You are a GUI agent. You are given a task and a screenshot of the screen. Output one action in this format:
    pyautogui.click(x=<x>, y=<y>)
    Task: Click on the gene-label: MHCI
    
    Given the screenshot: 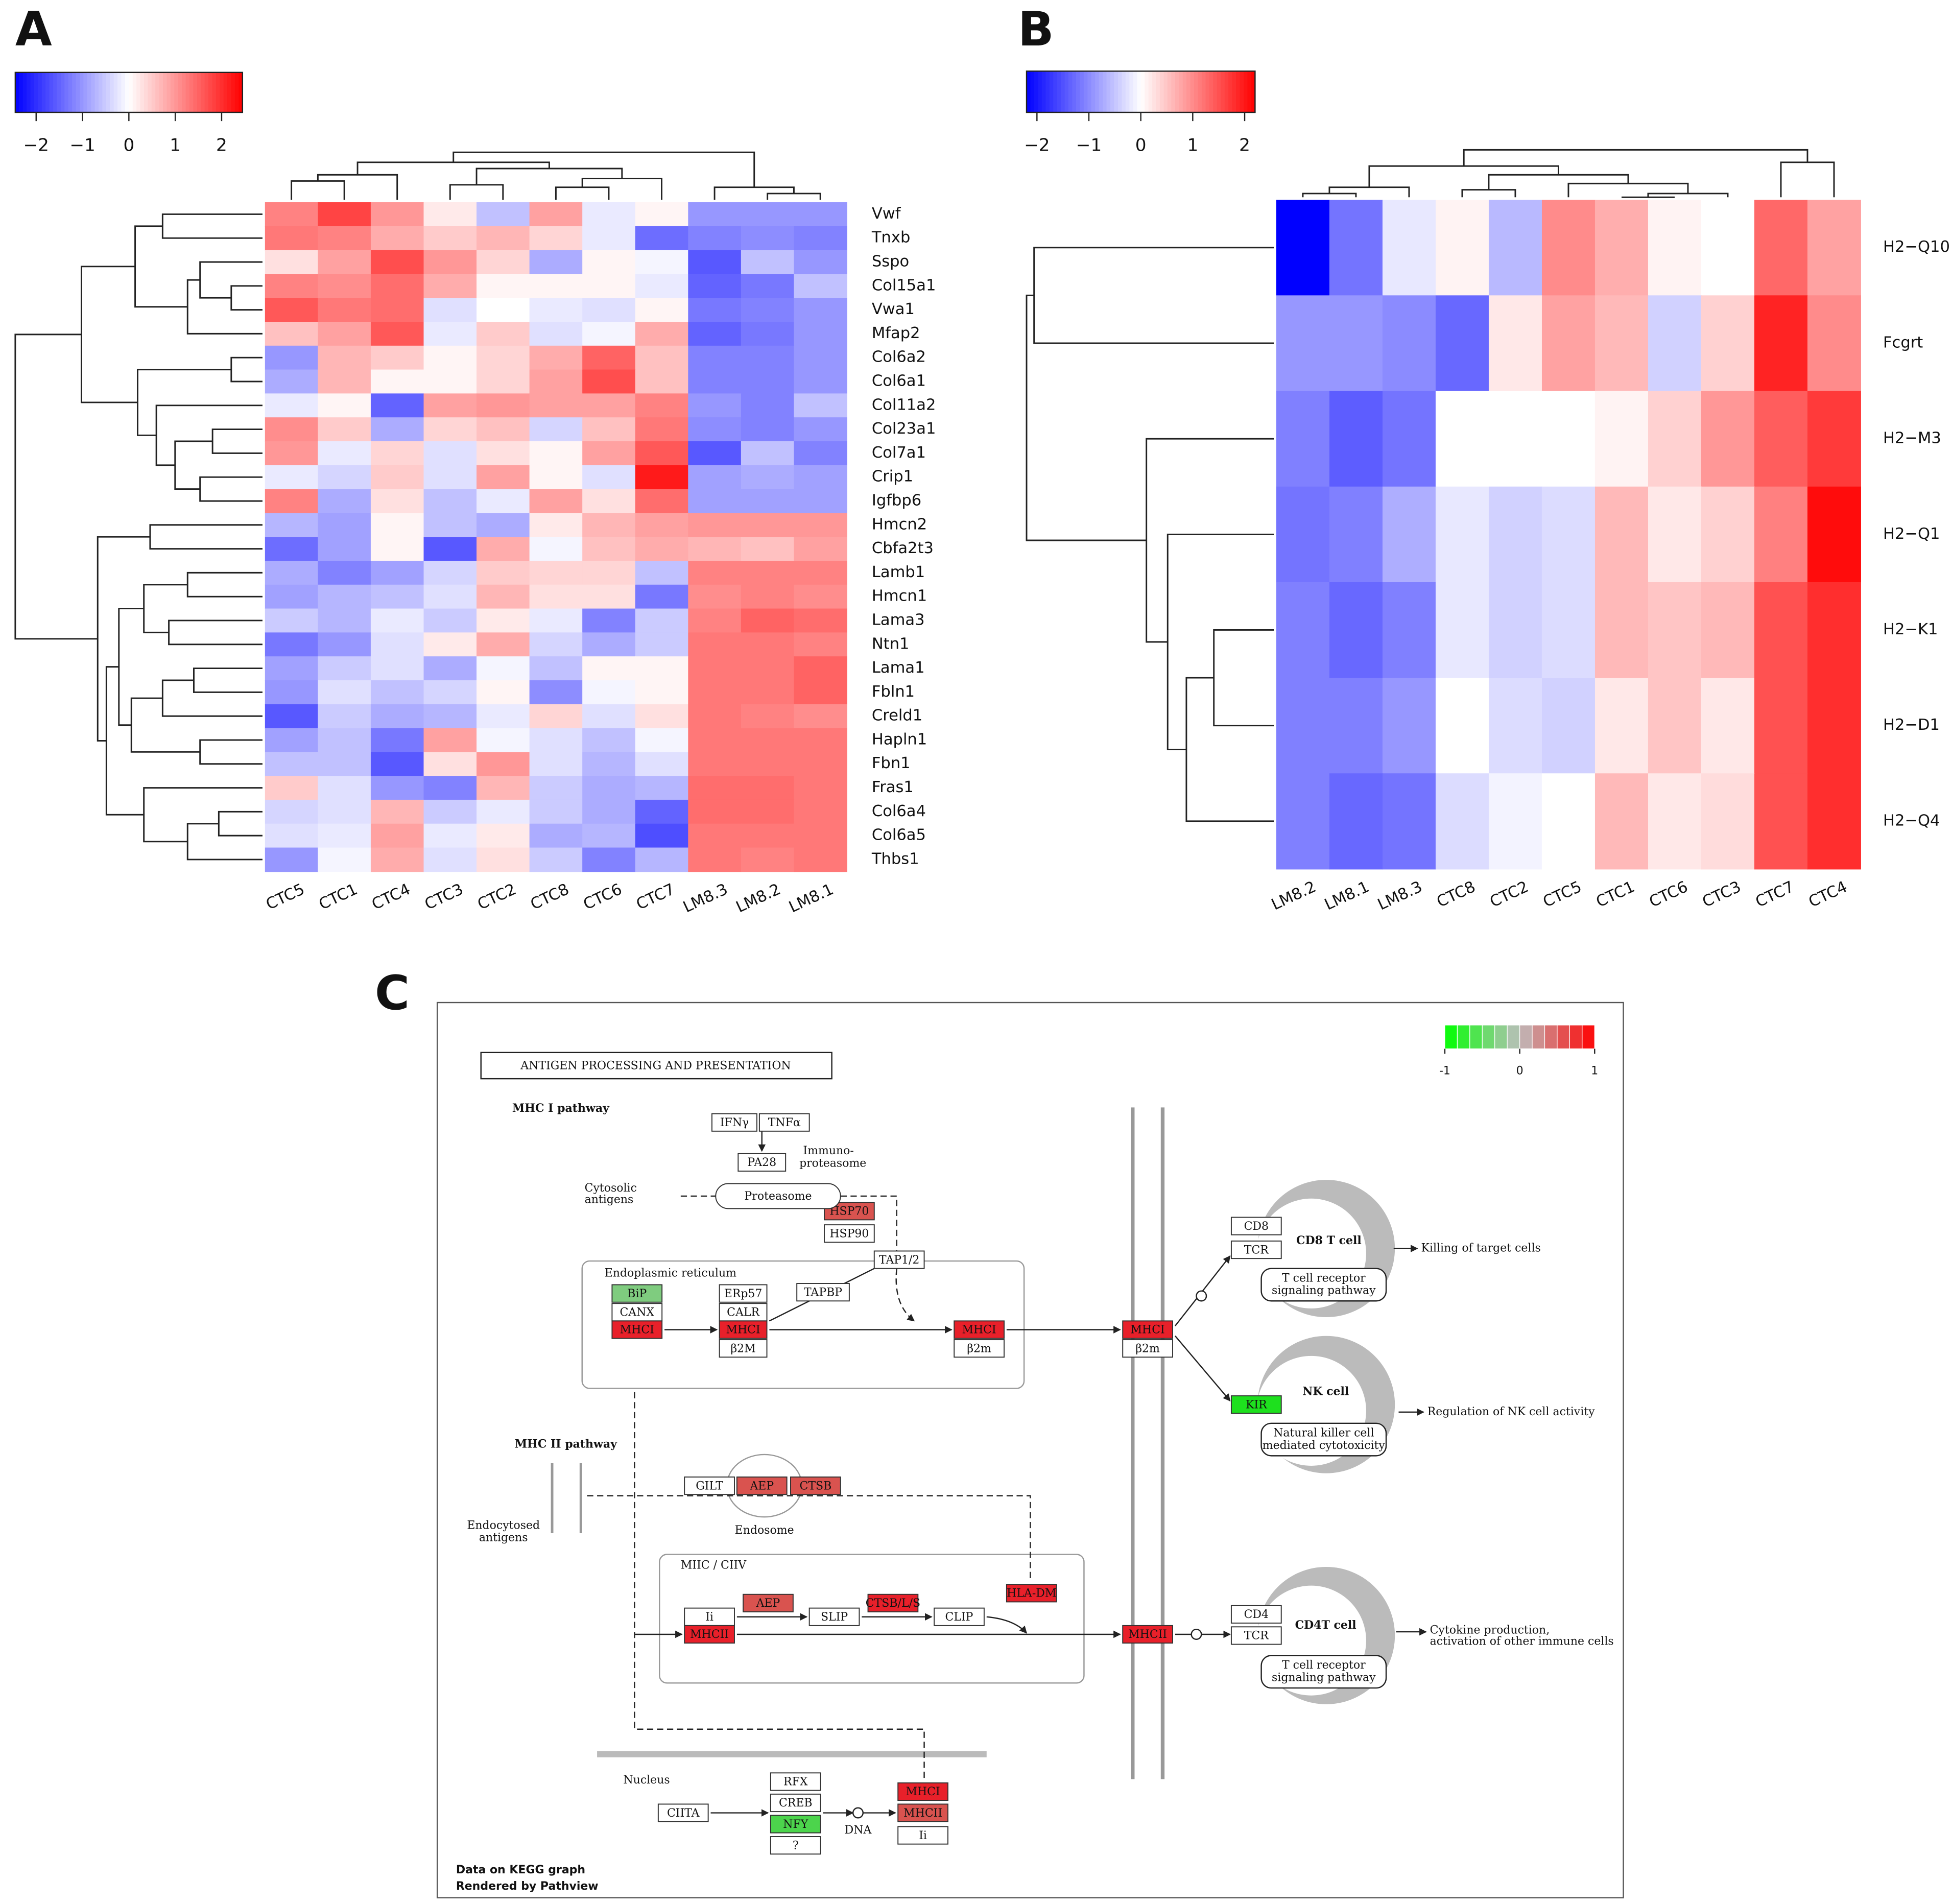 What is the action you would take?
    pyautogui.click(x=979, y=1330)
    